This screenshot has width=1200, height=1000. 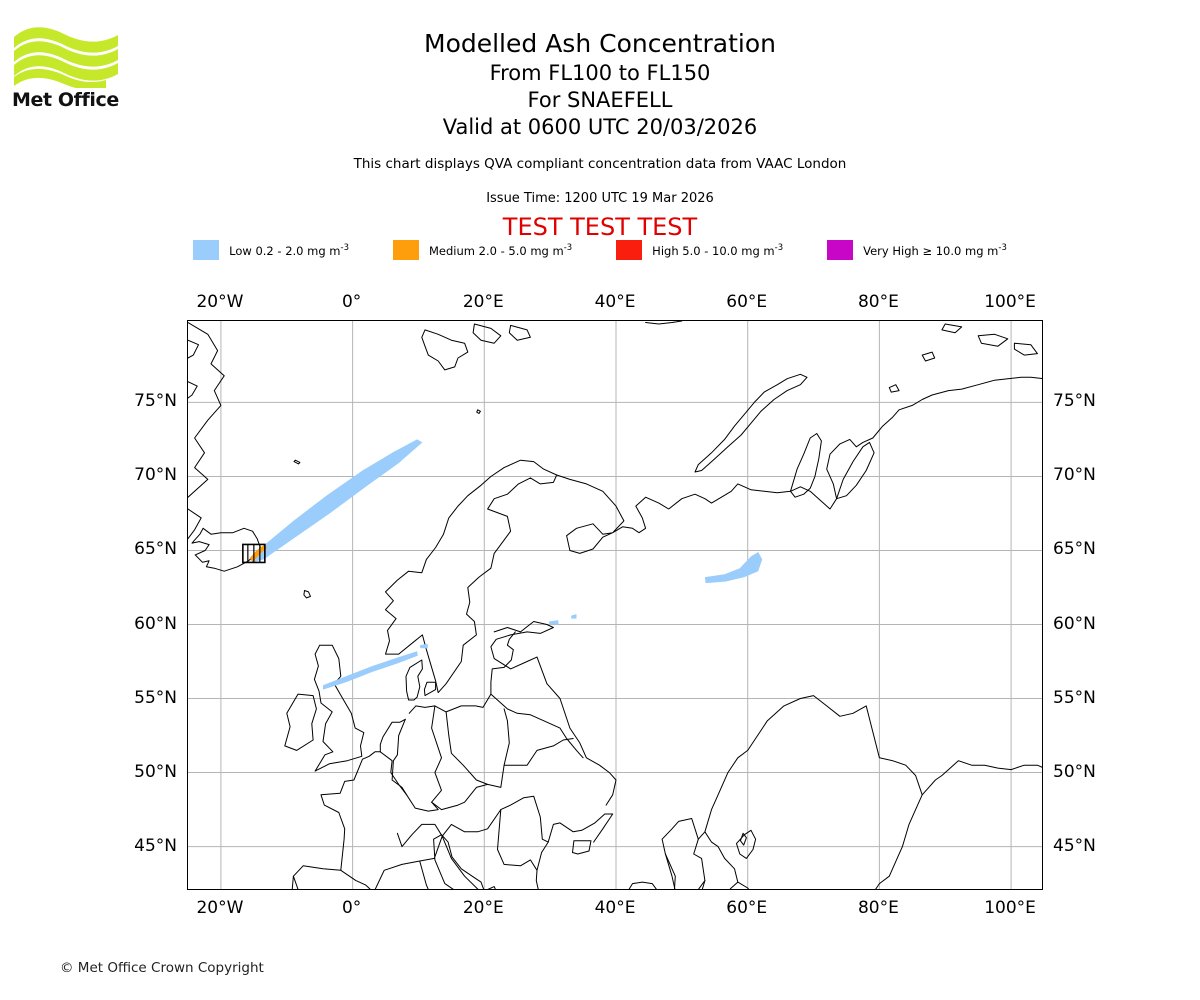 I want to click on legend-swatch-high, so click(x=629, y=250).